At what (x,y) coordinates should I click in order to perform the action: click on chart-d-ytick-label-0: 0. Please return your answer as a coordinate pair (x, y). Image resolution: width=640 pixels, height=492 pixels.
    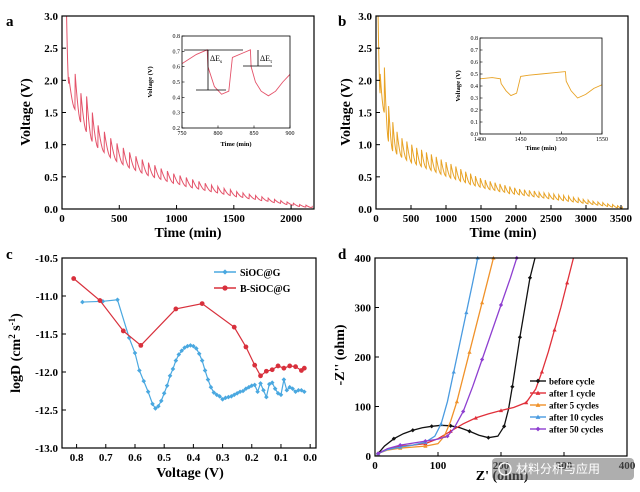
    Looking at the image, I should click on (369, 457).